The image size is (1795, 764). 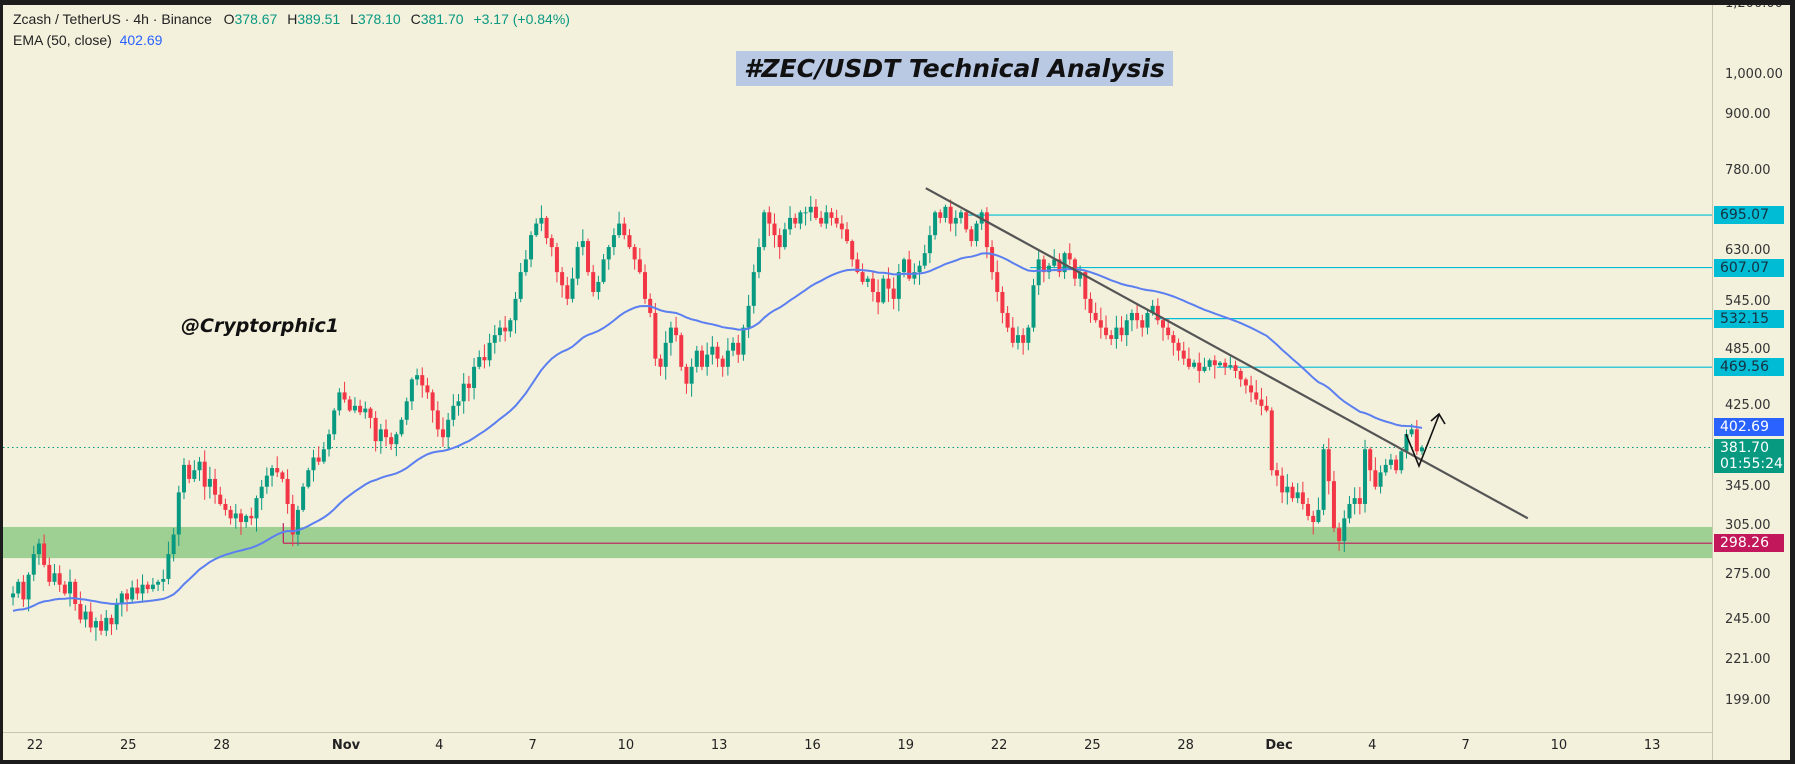 I want to click on price-tick: 630.00, so click(x=1748, y=250).